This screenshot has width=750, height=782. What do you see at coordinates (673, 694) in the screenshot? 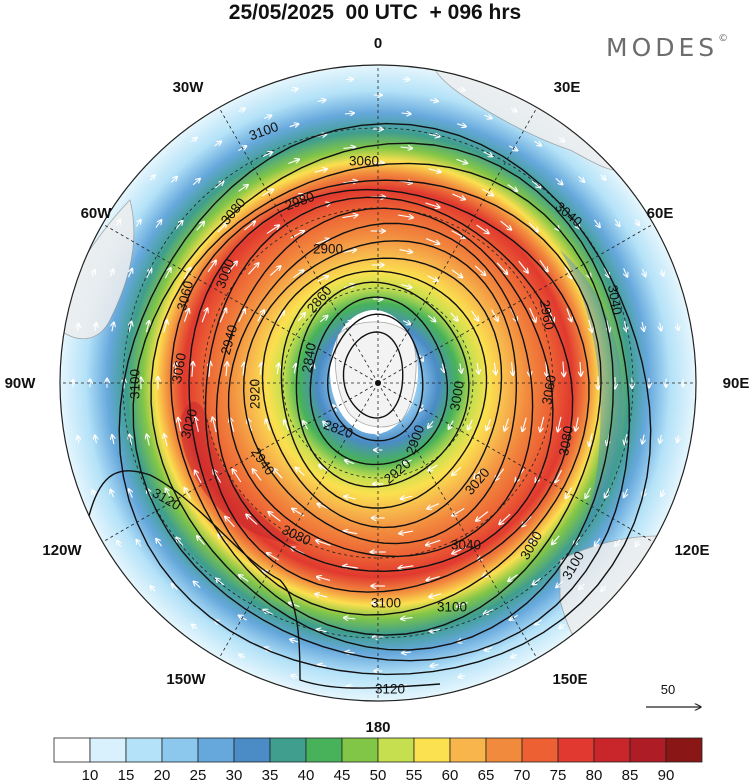
I see `reference-vector: 50` at bounding box center [673, 694].